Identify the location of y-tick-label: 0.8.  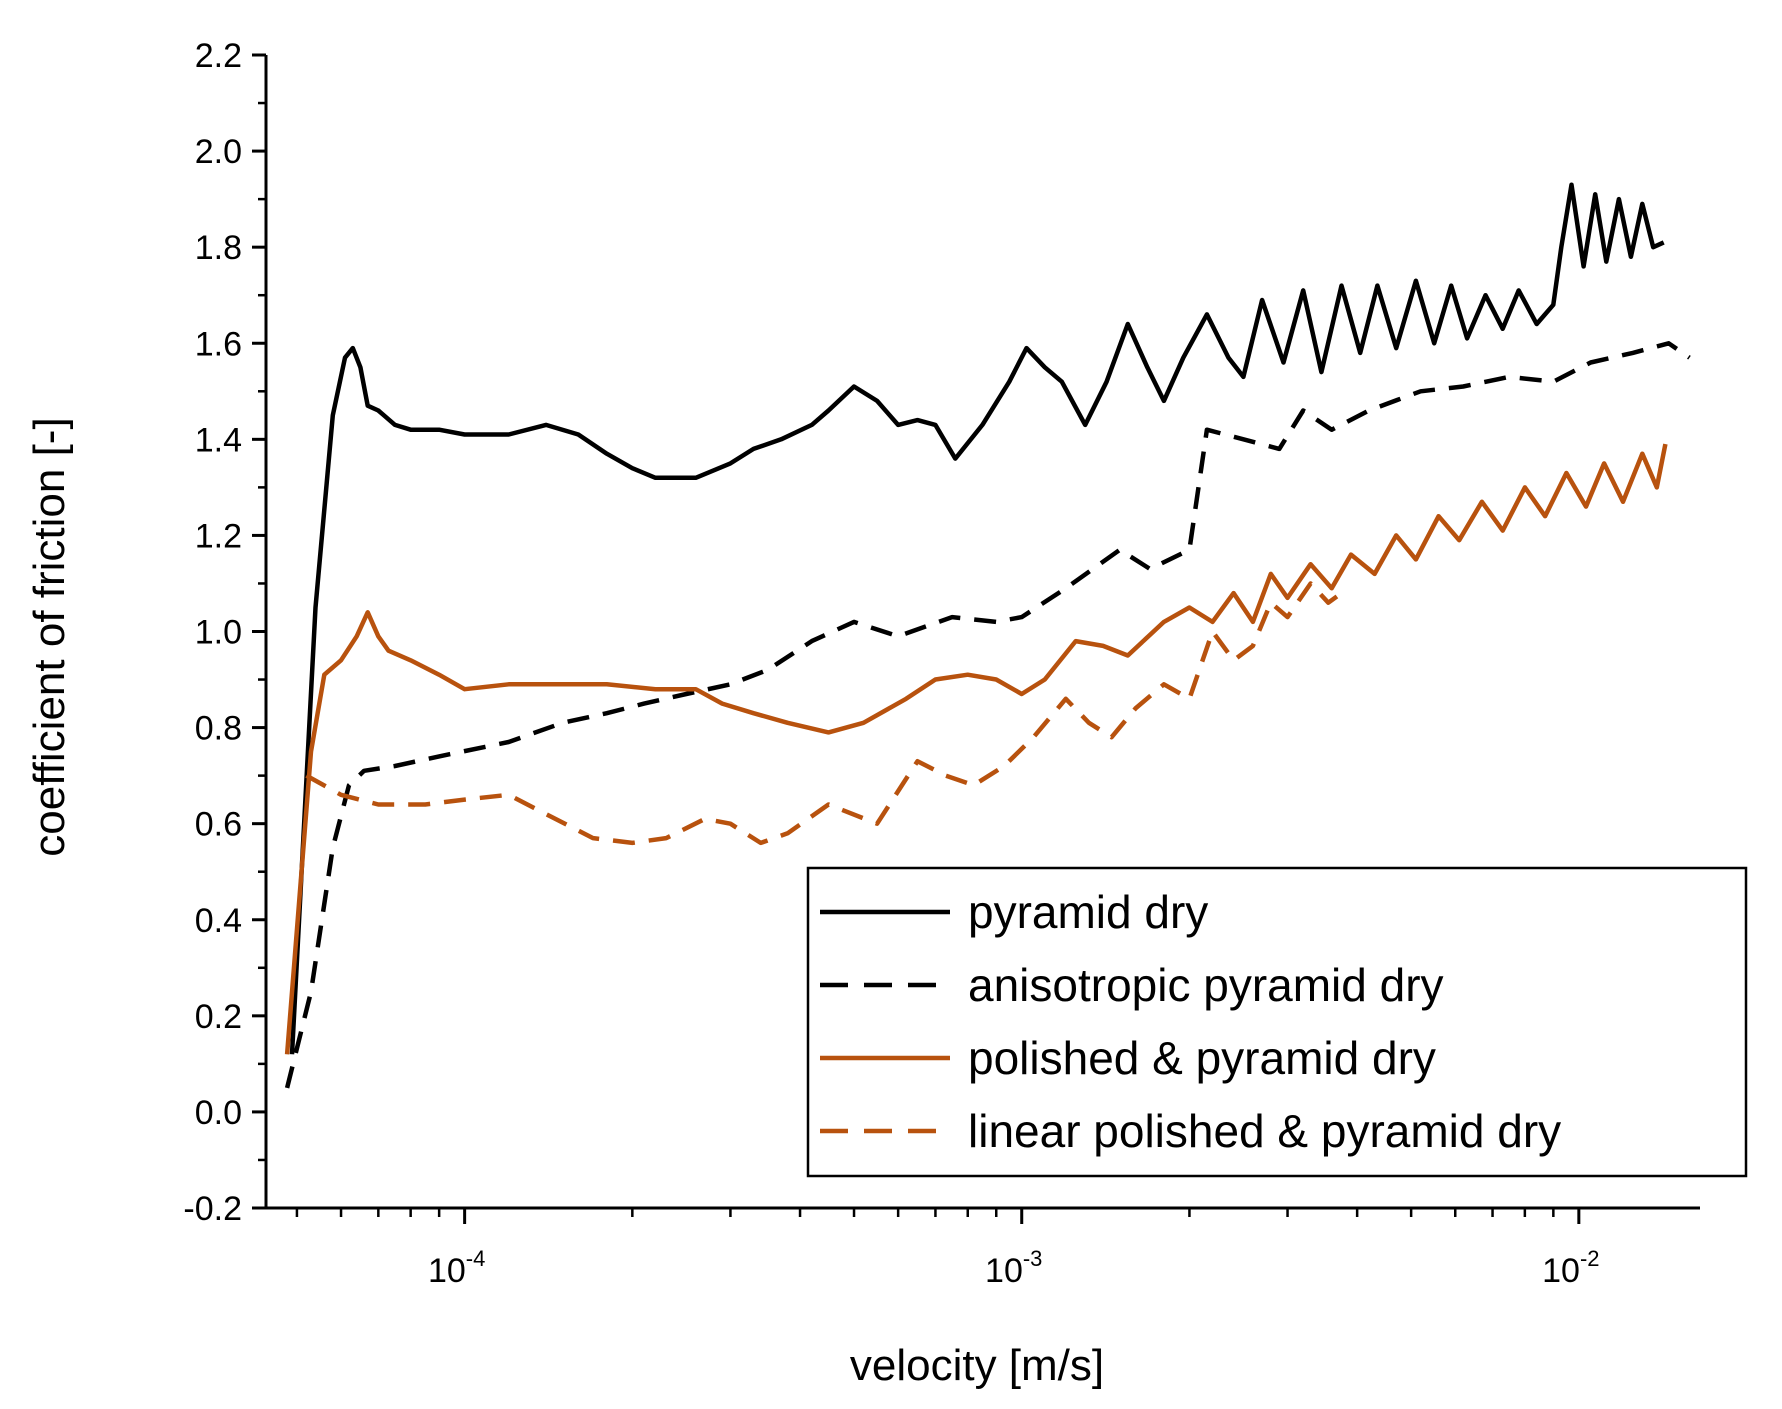
(218, 729).